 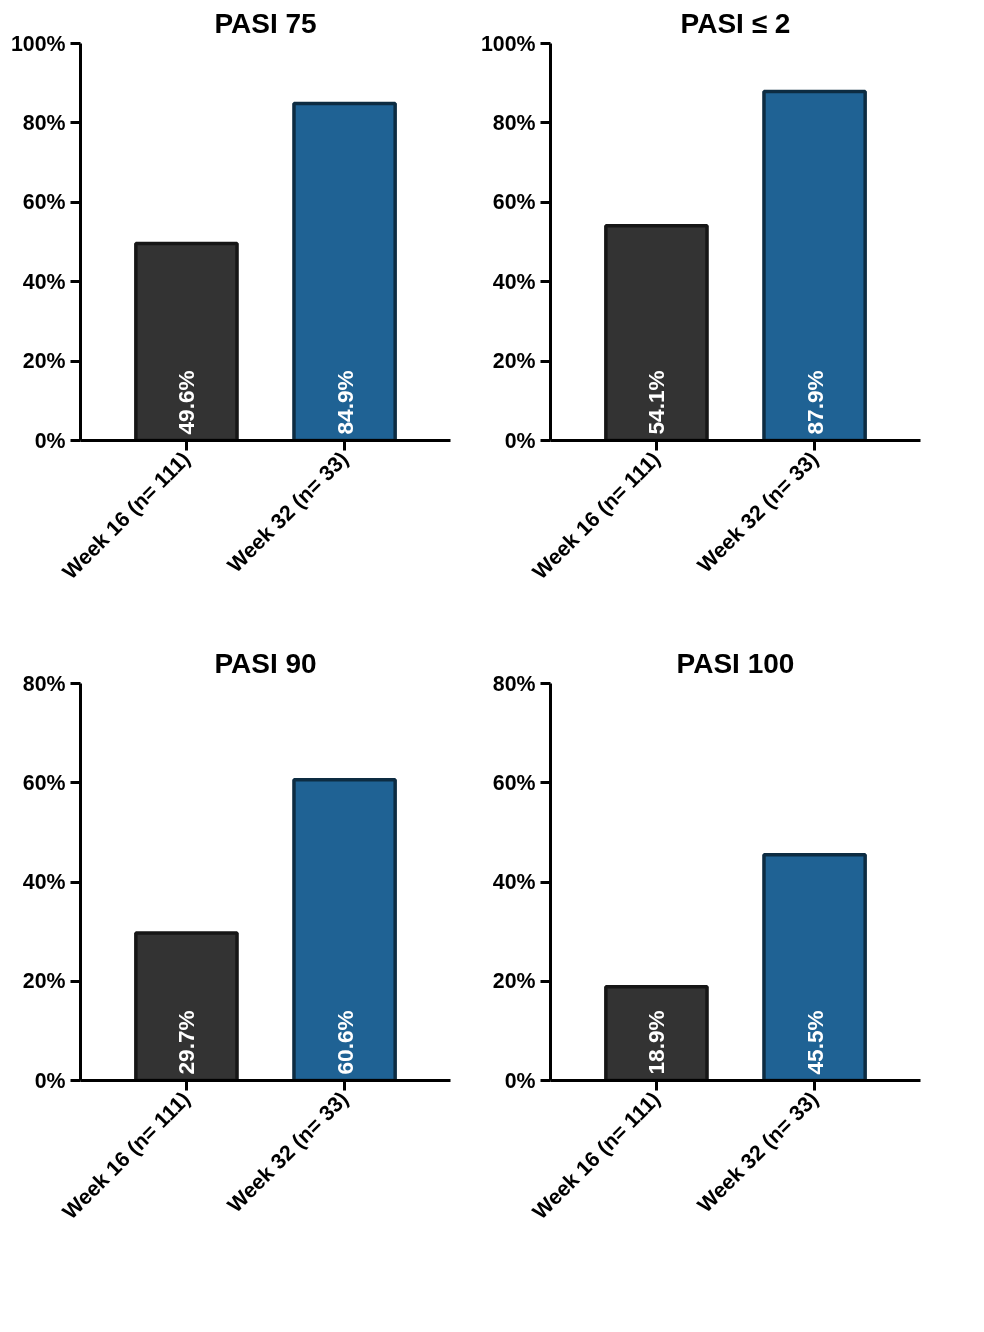 What do you see at coordinates (265, 663) in the screenshot?
I see `chart-title: PASI 90` at bounding box center [265, 663].